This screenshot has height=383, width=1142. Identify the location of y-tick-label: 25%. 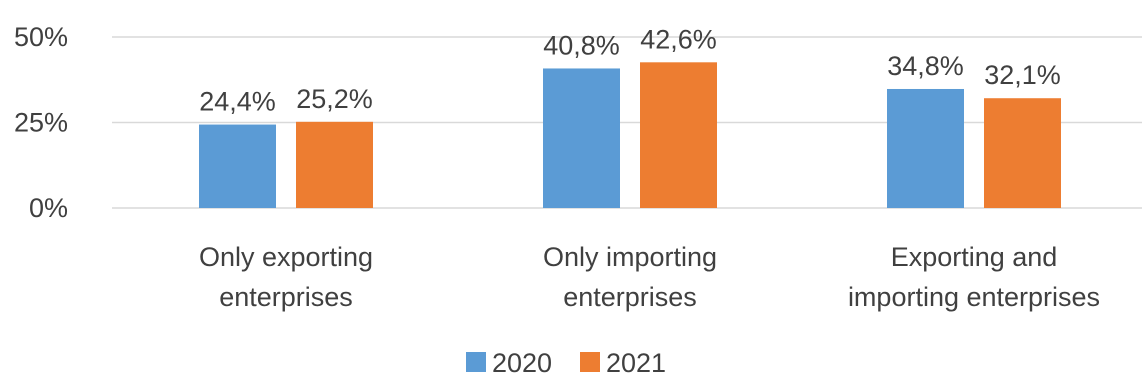
(41, 123).